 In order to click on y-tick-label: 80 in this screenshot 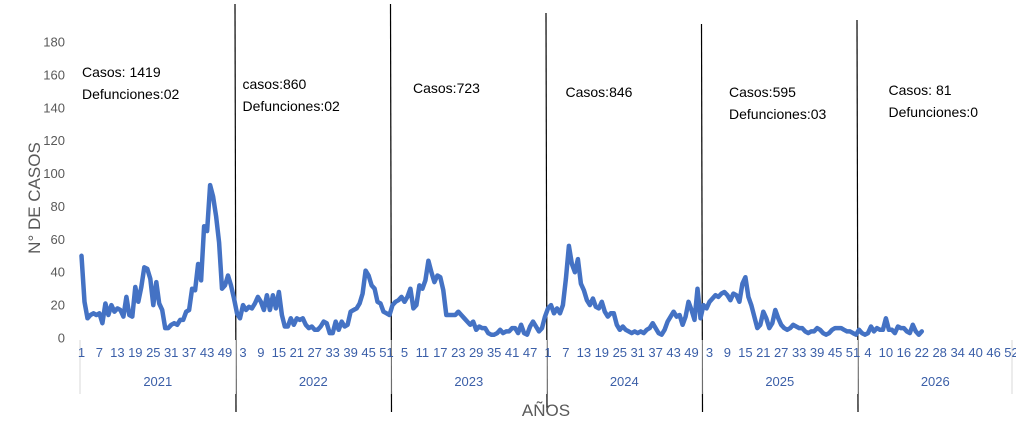, I will do `click(58, 206)`.